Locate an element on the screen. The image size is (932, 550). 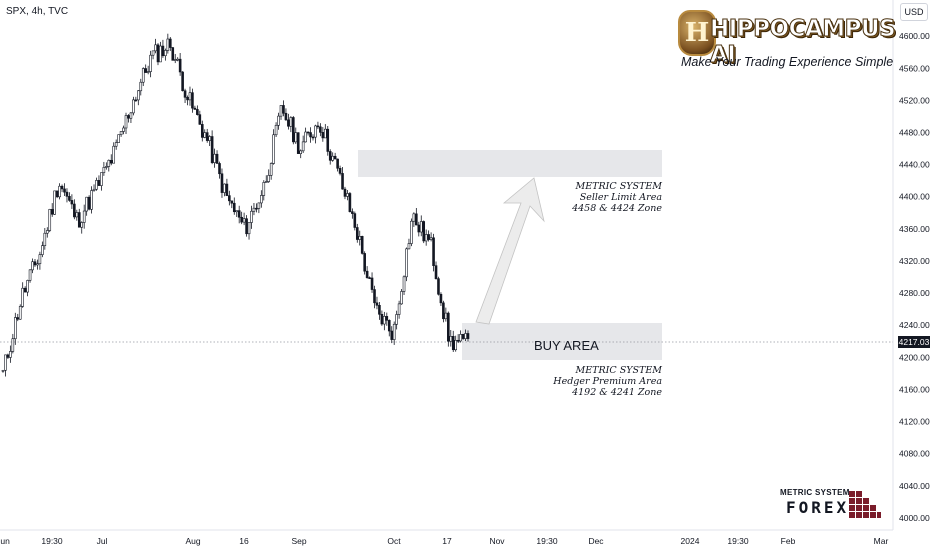
metric-system-forex-logo: METRIC SYSTEM FOREX is located at coordinates (835, 504).